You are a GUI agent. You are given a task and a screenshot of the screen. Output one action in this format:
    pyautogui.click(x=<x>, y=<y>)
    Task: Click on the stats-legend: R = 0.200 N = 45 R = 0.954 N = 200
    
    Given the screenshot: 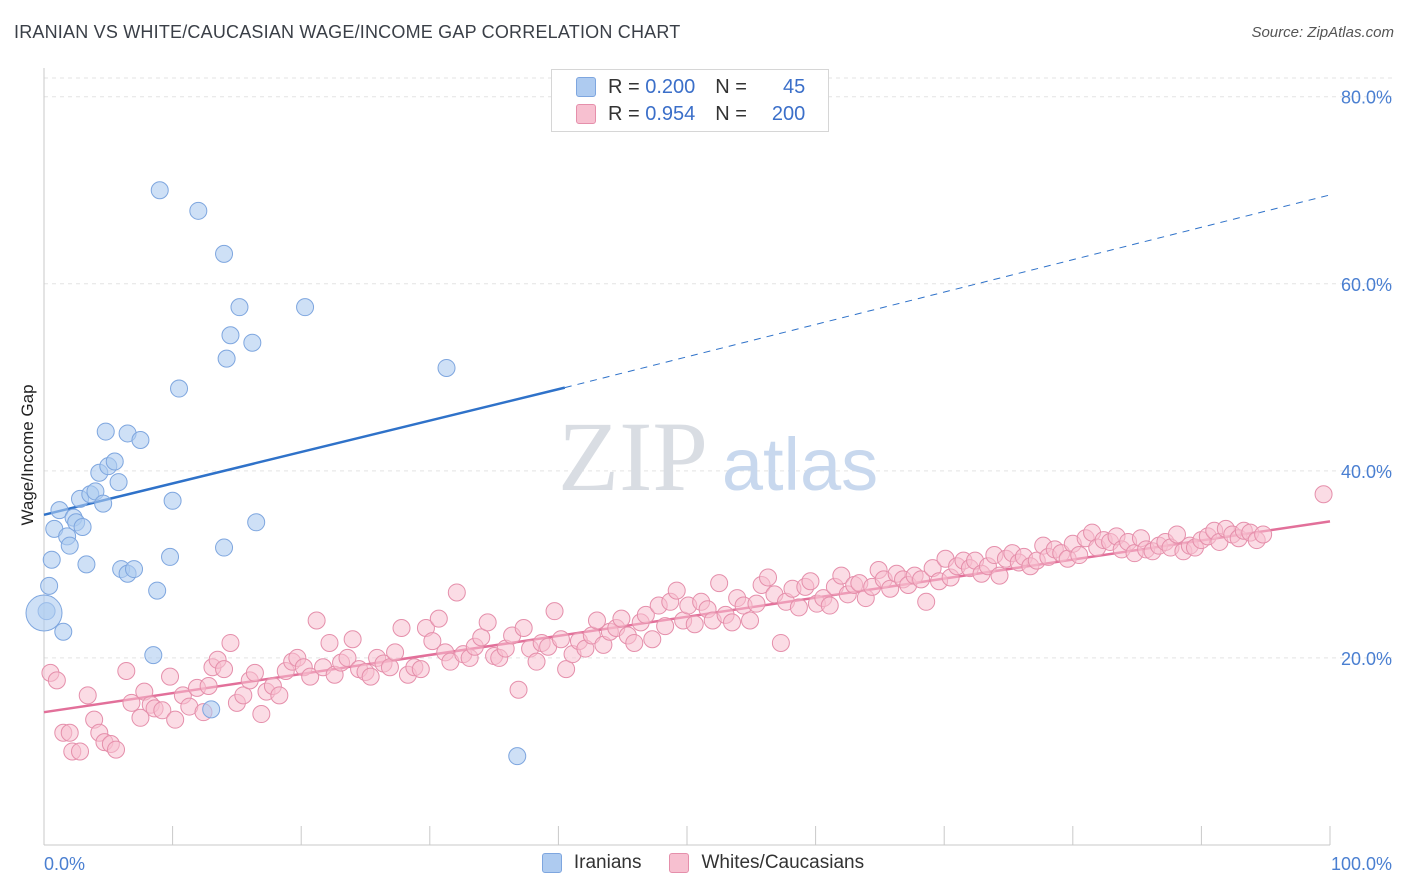 What is the action you would take?
    pyautogui.click(x=690, y=100)
    